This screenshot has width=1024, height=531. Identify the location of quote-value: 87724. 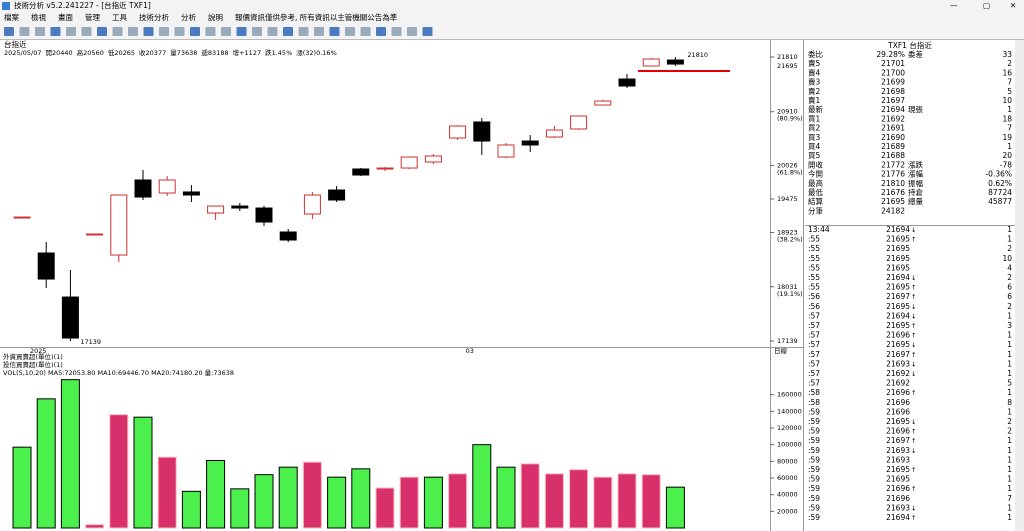
(1000, 192).